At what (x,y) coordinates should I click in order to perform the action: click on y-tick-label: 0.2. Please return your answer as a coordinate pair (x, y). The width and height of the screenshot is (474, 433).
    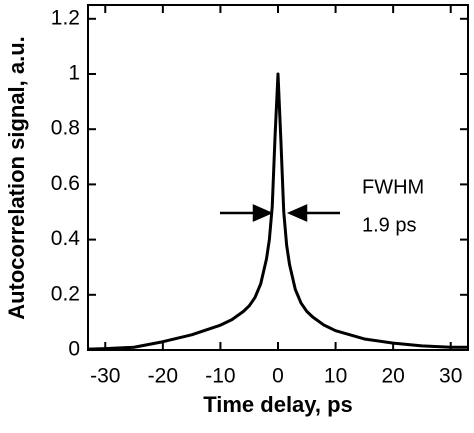
    Looking at the image, I should click on (65, 293).